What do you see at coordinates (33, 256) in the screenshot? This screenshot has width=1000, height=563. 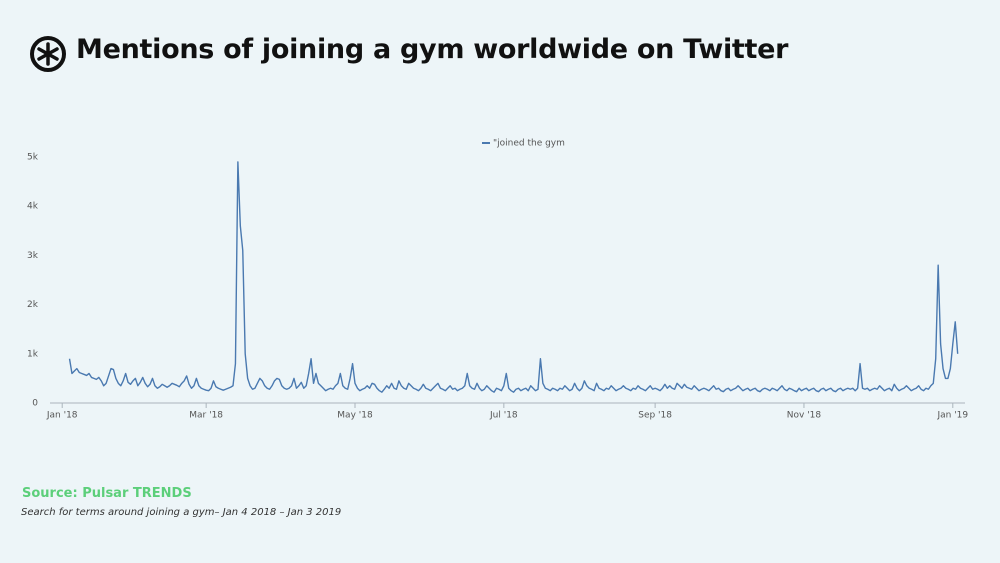 I see `y-tick-label: 3k` at bounding box center [33, 256].